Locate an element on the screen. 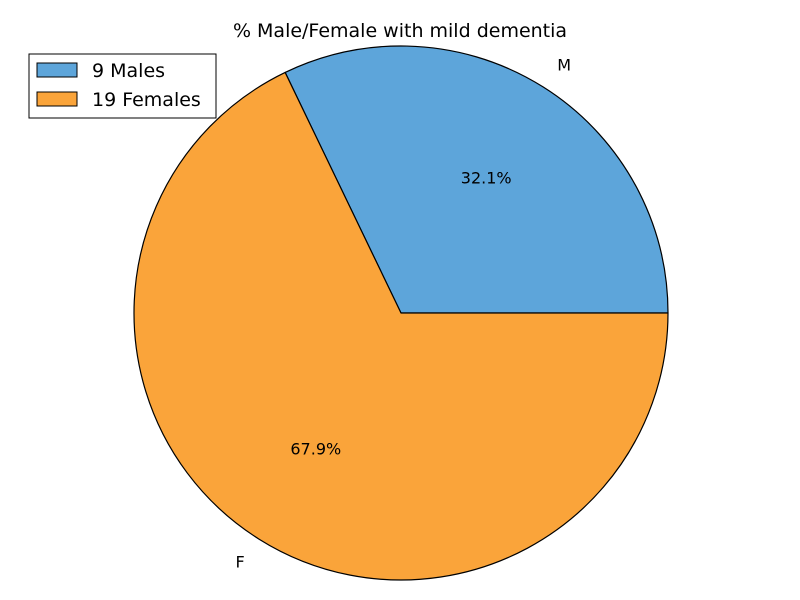 This screenshot has height=600, width=800. percent-label-f: 67.9% is located at coordinates (315, 449).